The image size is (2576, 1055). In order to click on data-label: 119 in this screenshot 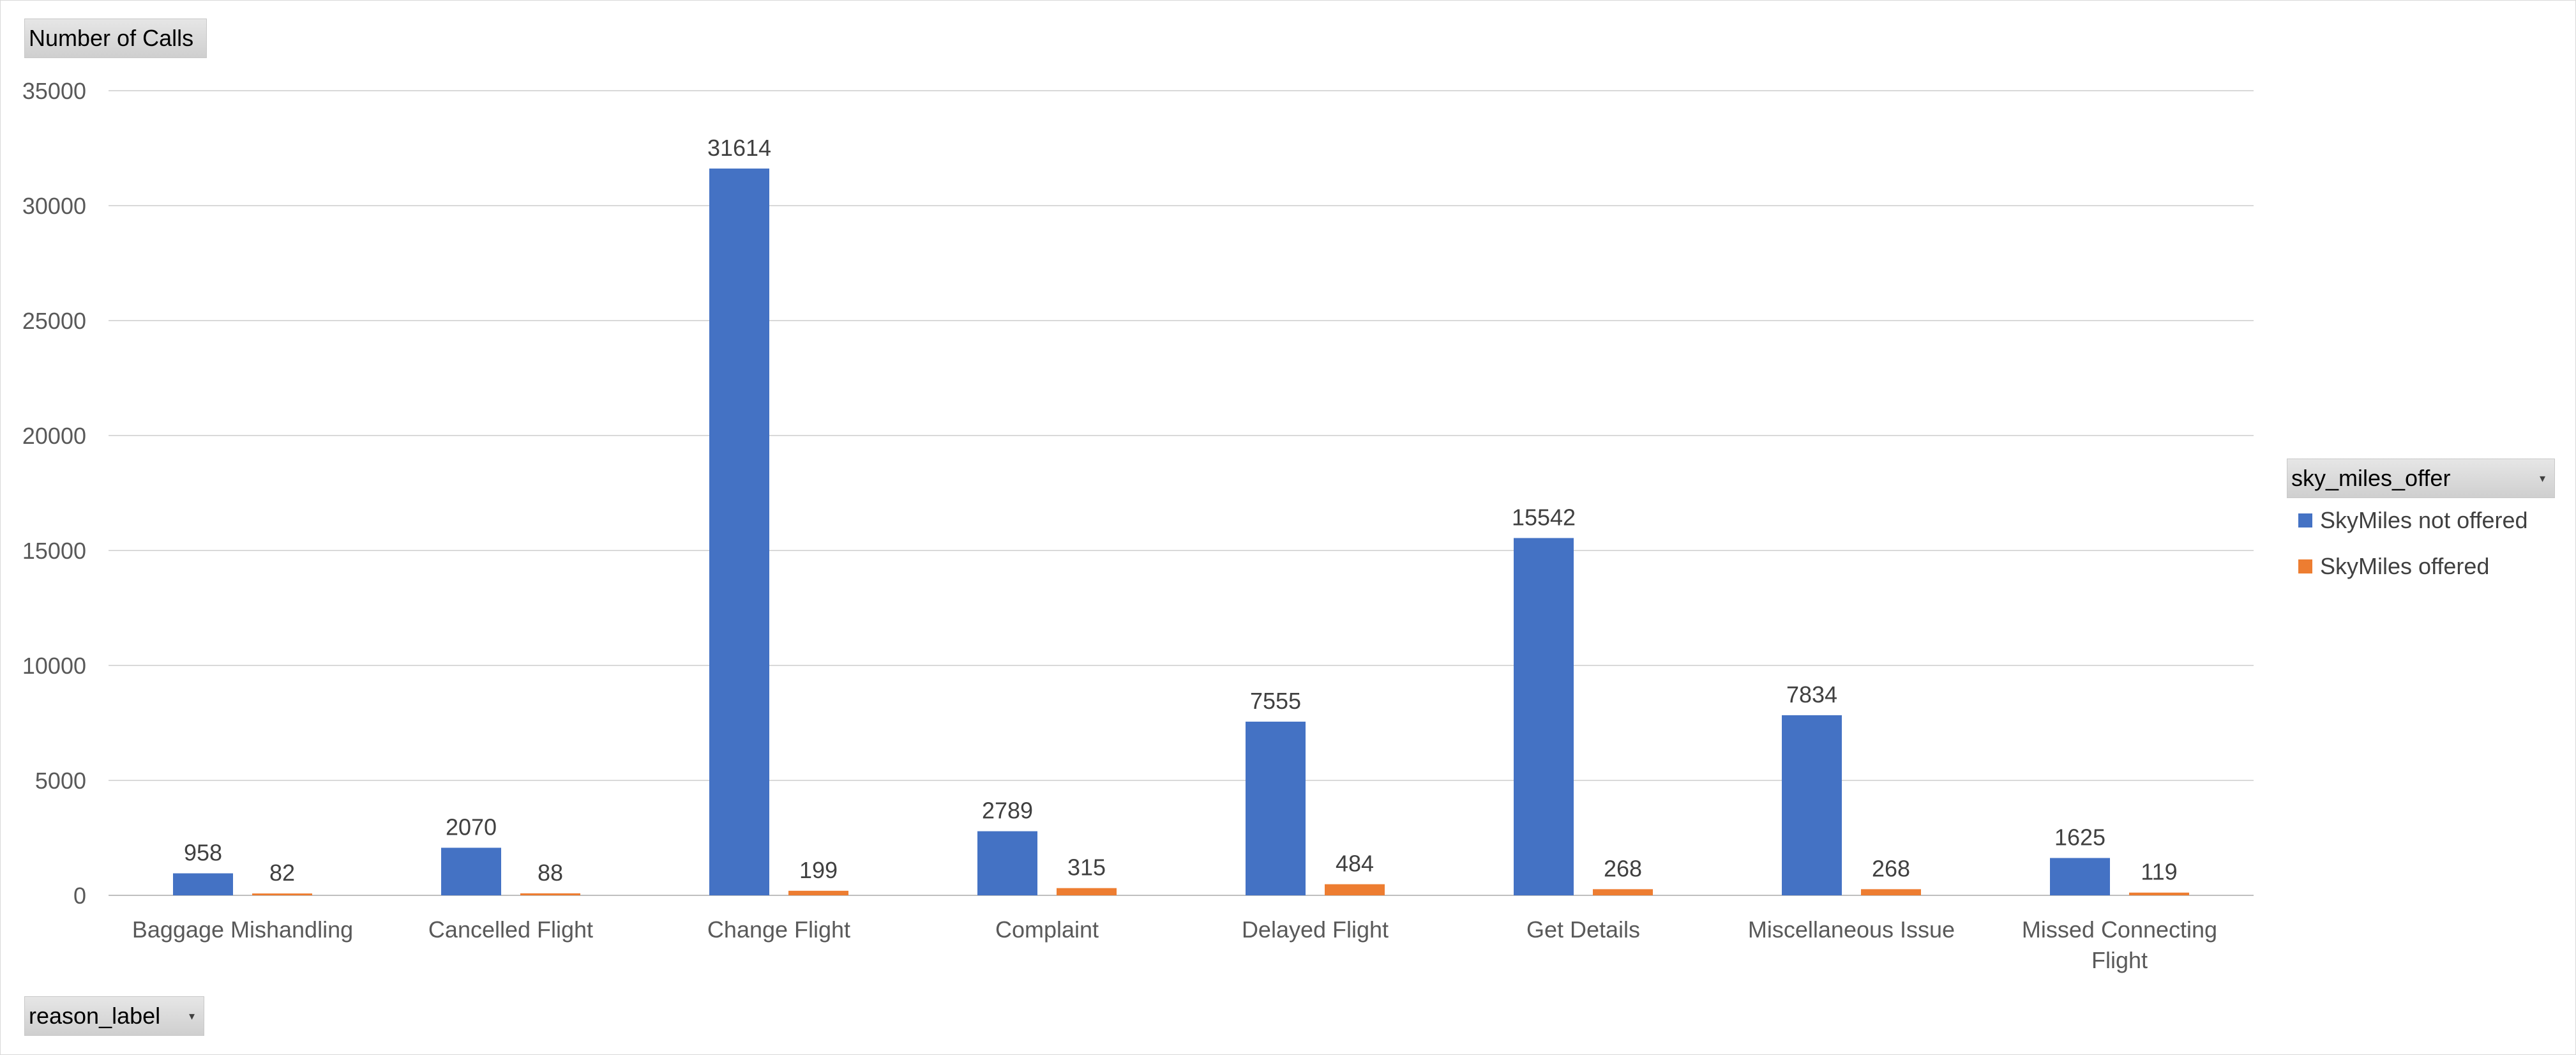, I will do `click(2159, 872)`.